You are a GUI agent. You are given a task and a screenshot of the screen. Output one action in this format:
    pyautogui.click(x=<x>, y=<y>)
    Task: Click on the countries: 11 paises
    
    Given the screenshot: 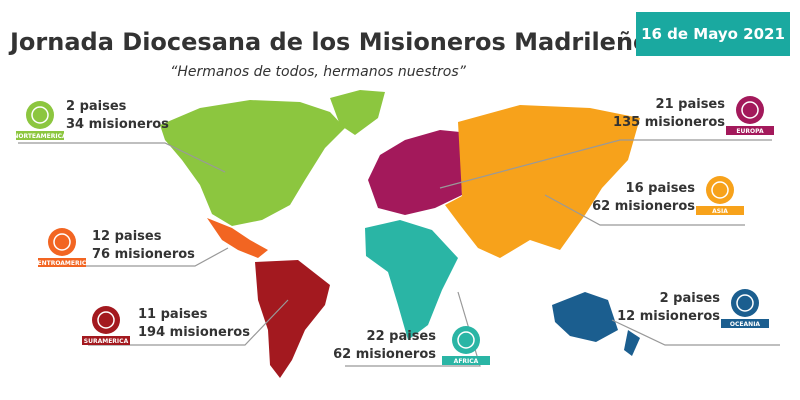 What is the action you would take?
    pyautogui.click(x=173, y=314)
    